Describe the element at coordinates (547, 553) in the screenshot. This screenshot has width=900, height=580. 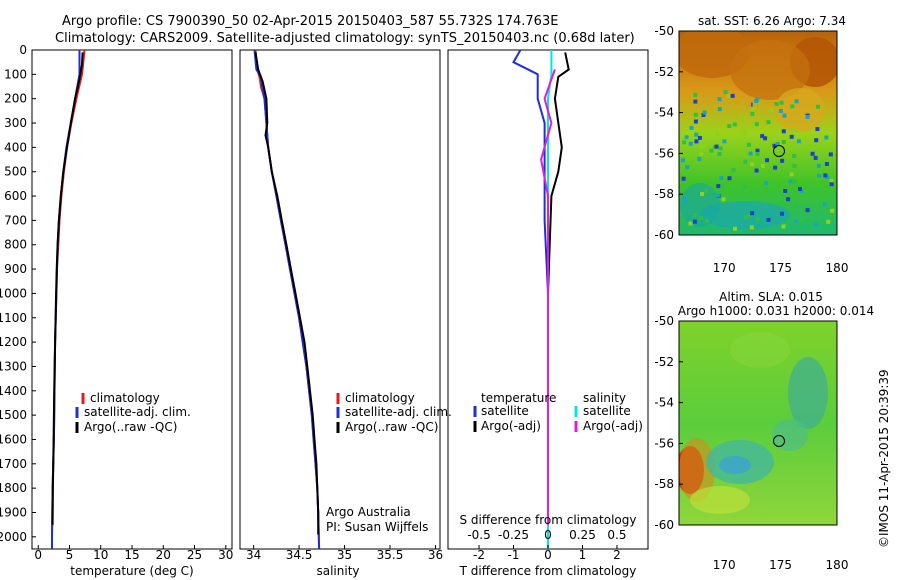
I see `tdiff-tick-labels: -2 -1 0 1 2` at that location.